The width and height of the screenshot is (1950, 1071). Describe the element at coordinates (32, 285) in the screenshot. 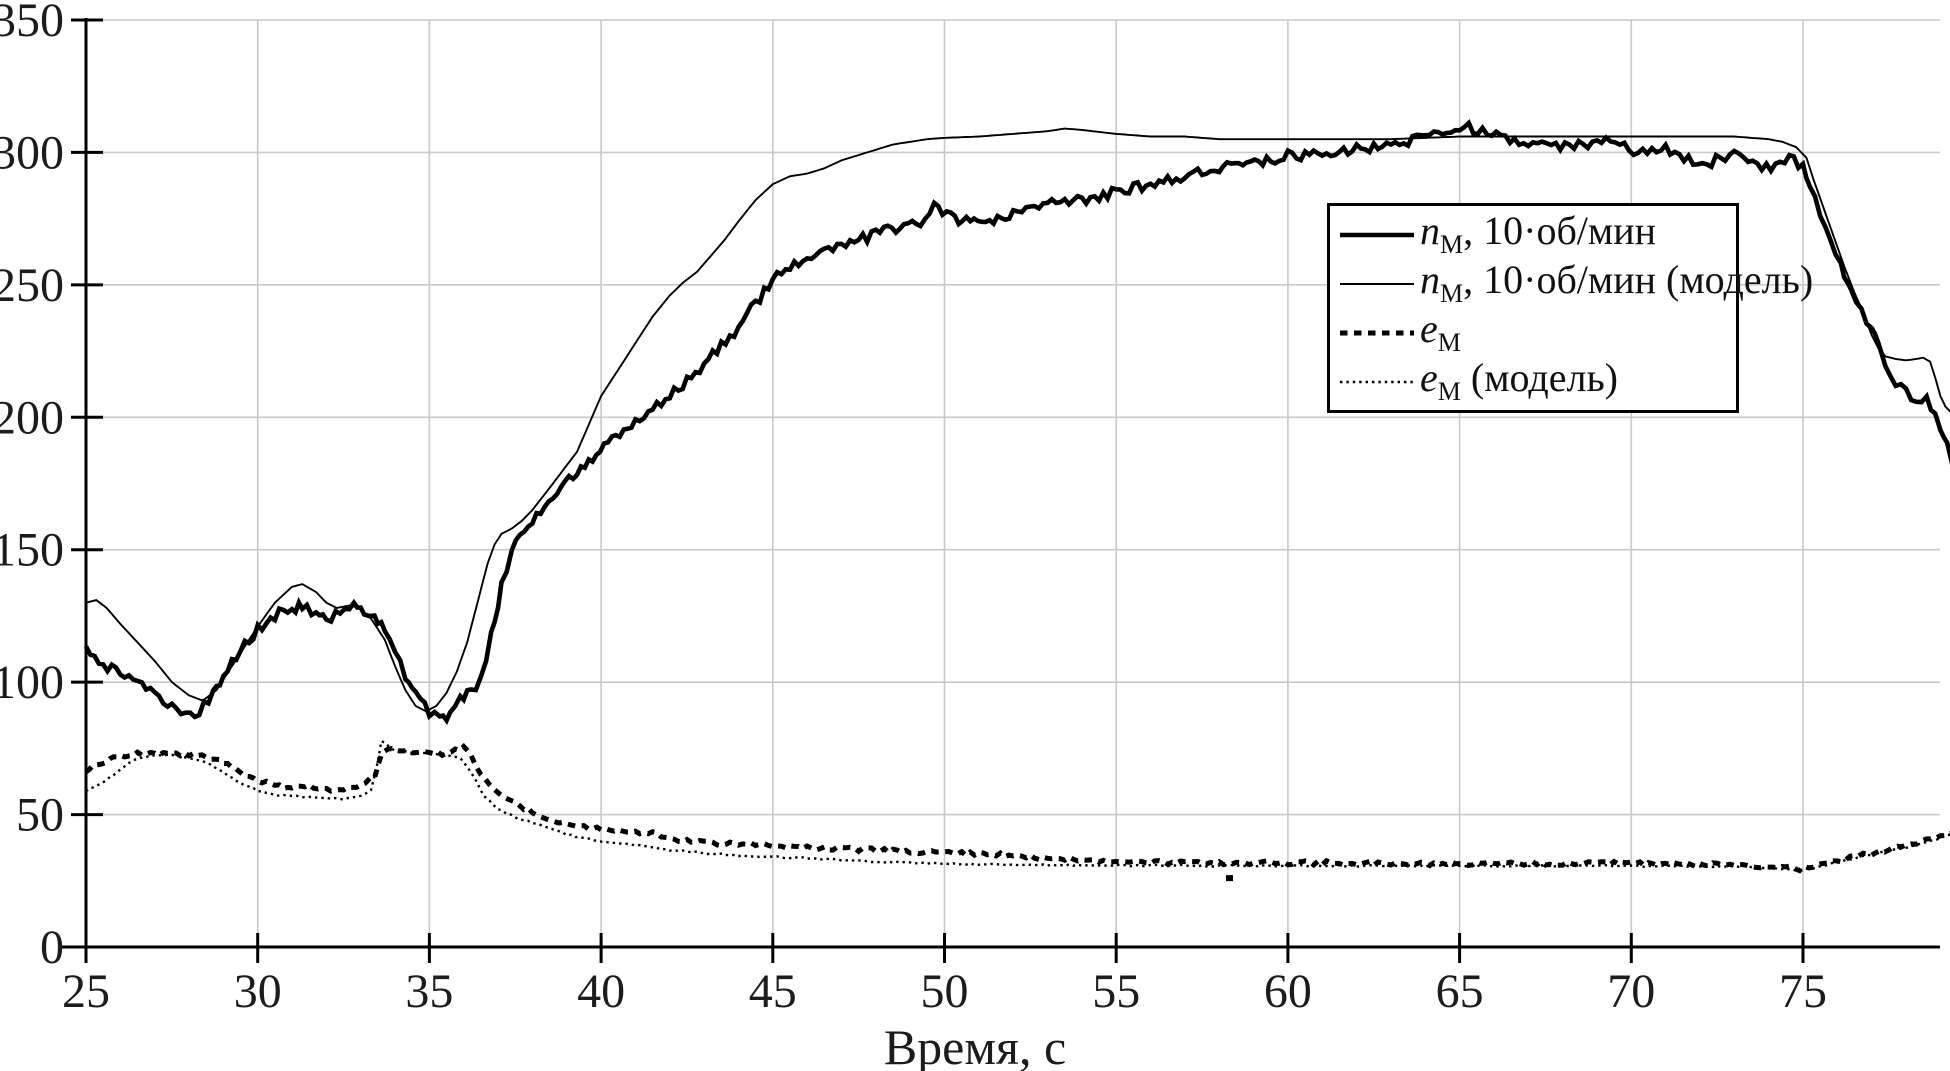

I see `y-tick-label: 250` at that location.